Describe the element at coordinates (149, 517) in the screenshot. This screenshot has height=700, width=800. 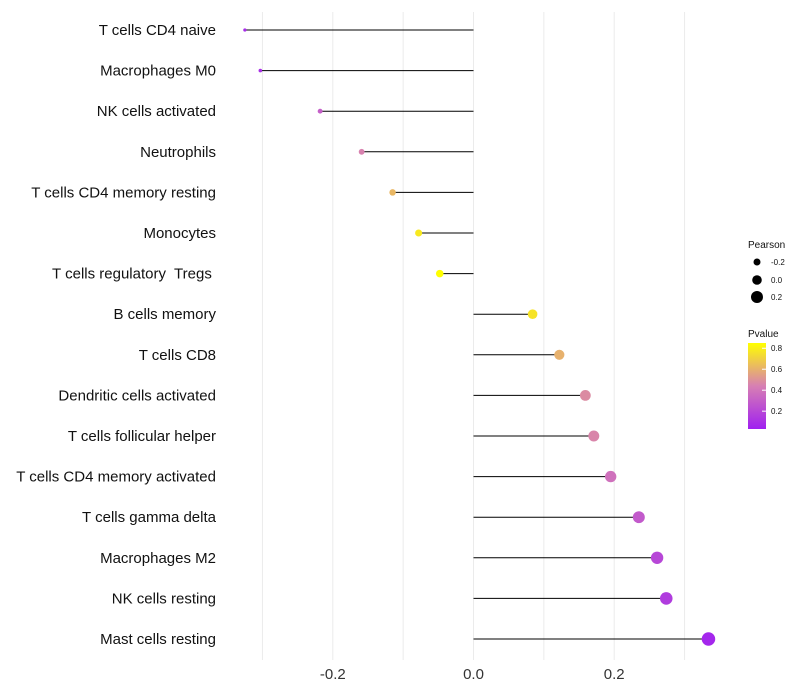
I see `category-label: T cells gamma delta` at that location.